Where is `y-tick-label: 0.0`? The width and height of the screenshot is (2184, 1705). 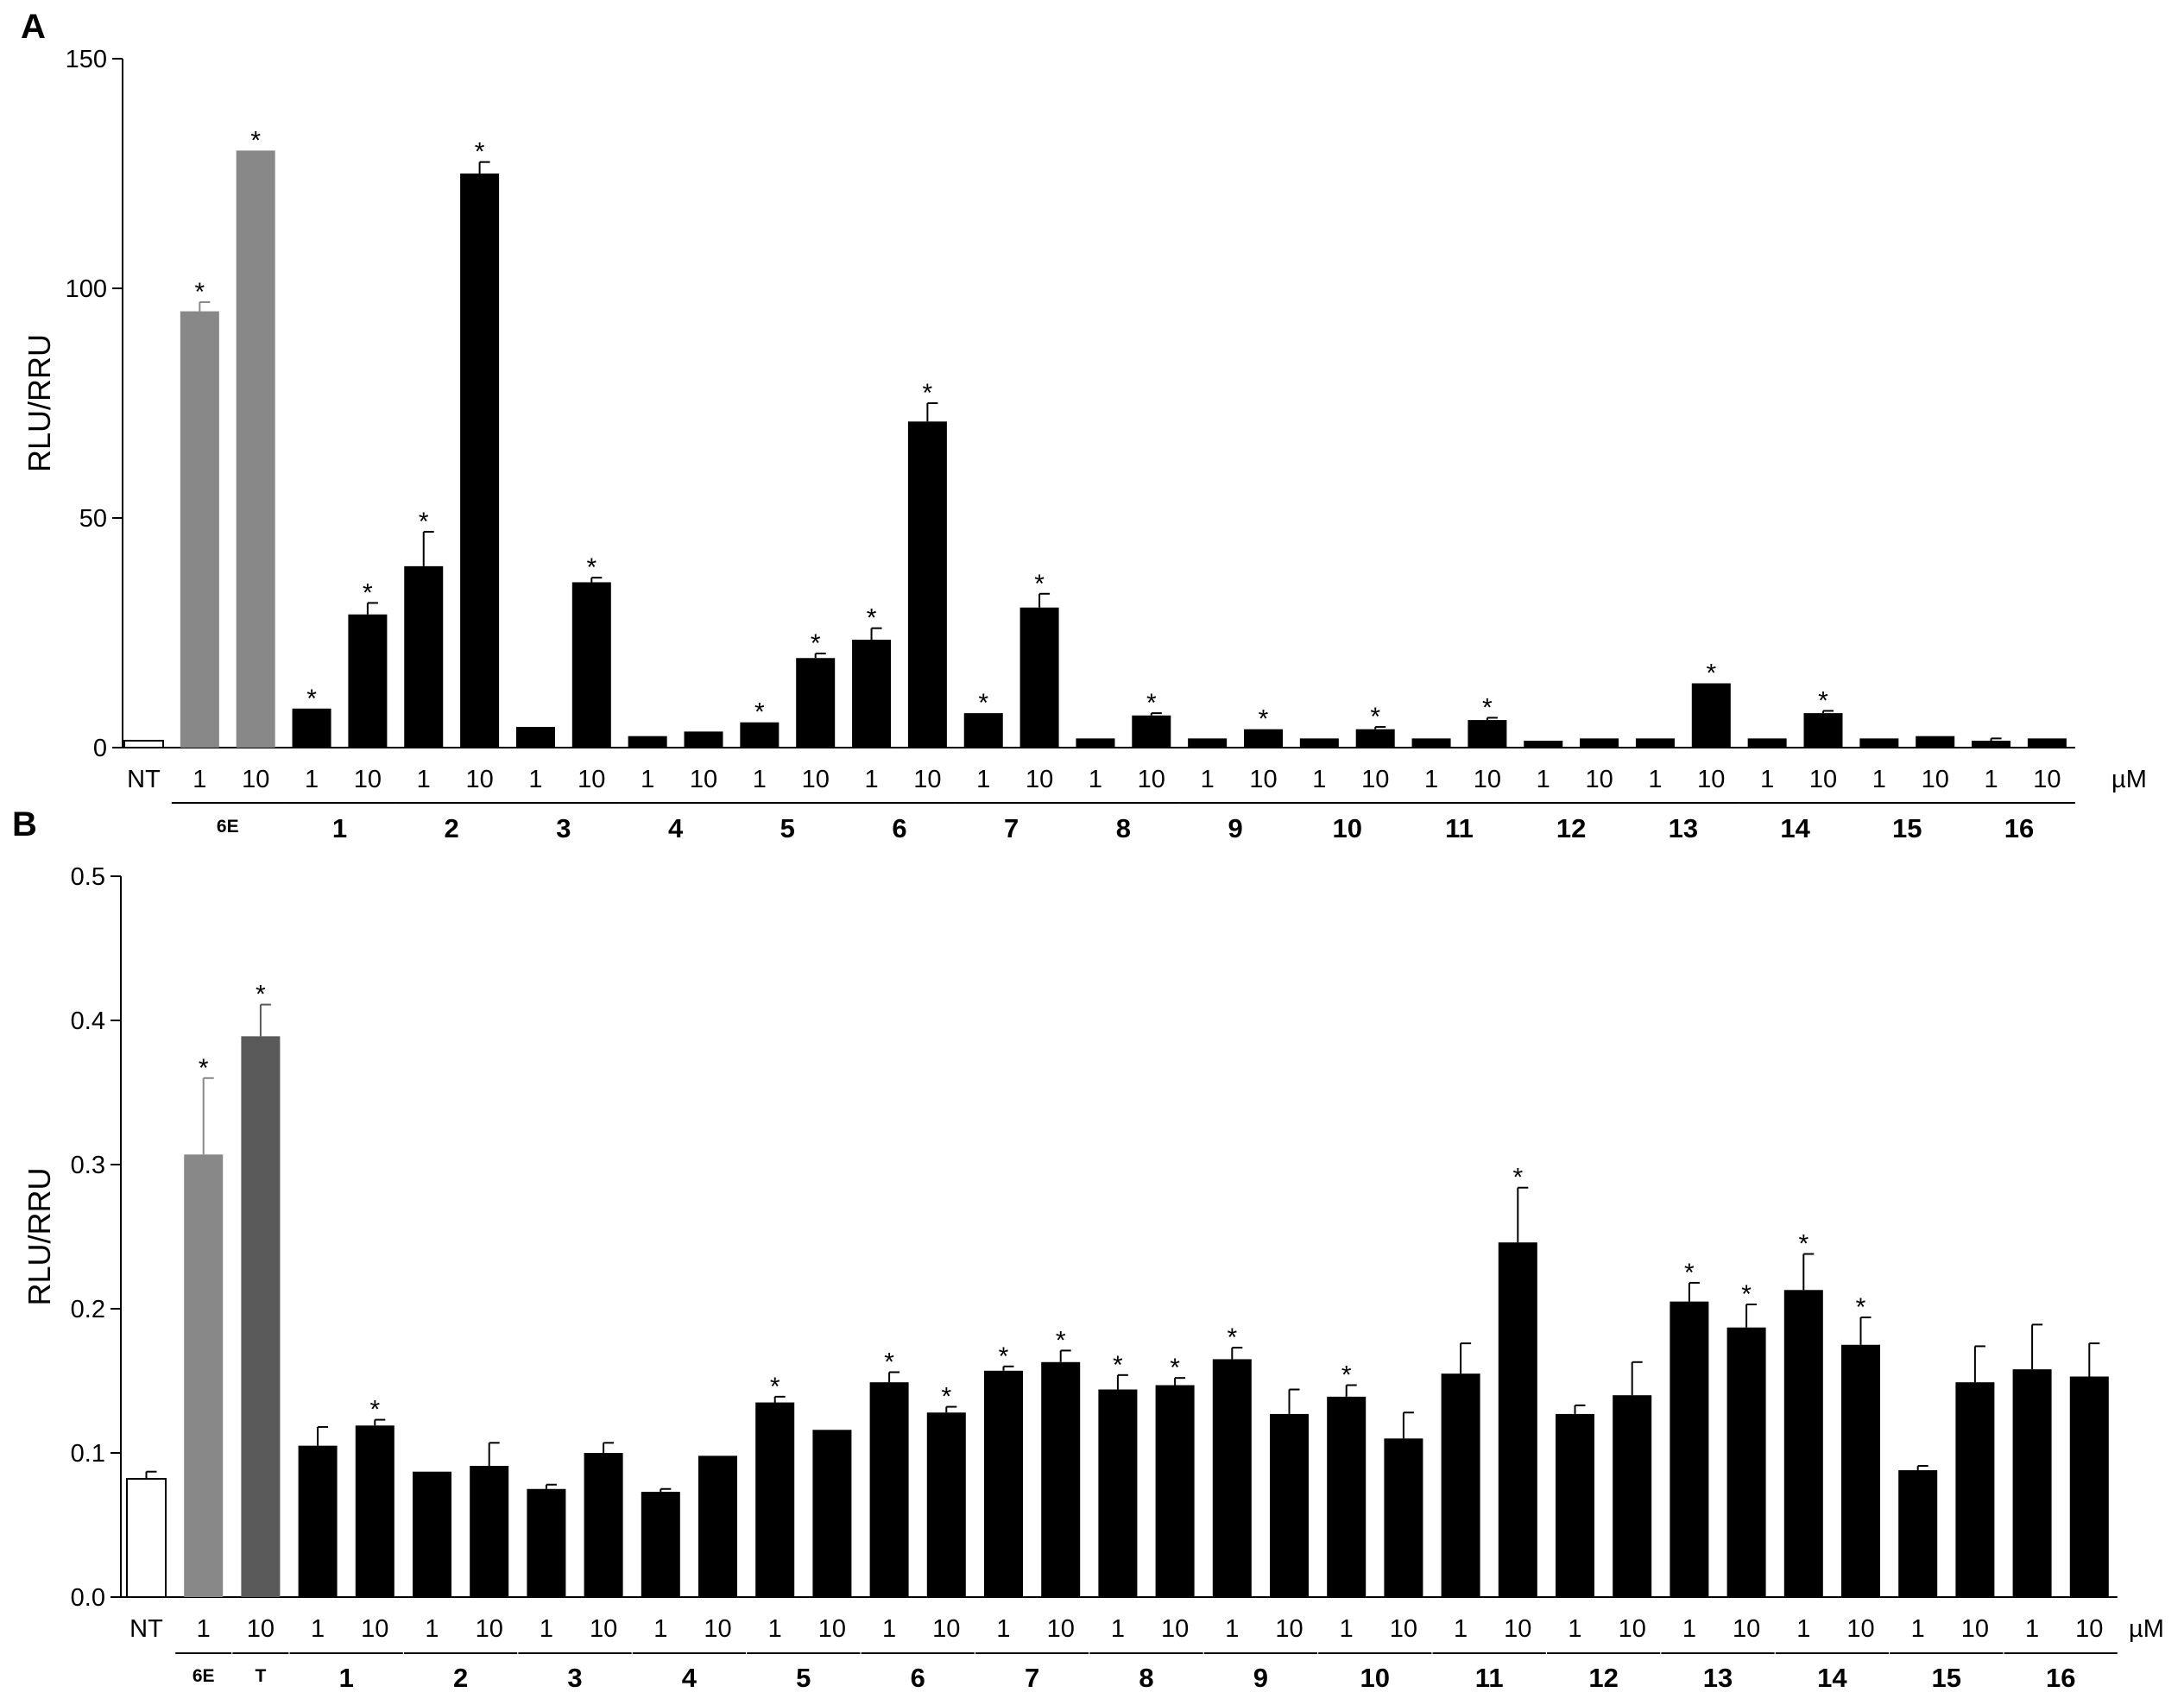
y-tick-label: 0.0 is located at coordinates (88, 1598).